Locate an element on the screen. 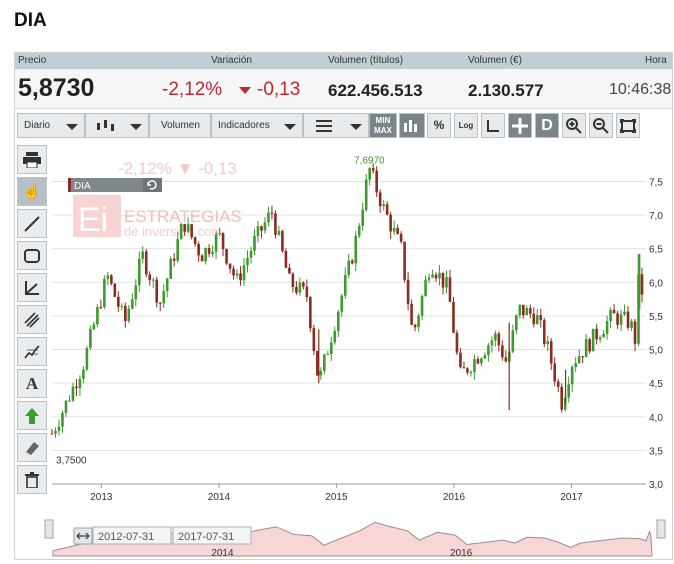 The image size is (674, 564). zoom-in-button is located at coordinates (574, 125).